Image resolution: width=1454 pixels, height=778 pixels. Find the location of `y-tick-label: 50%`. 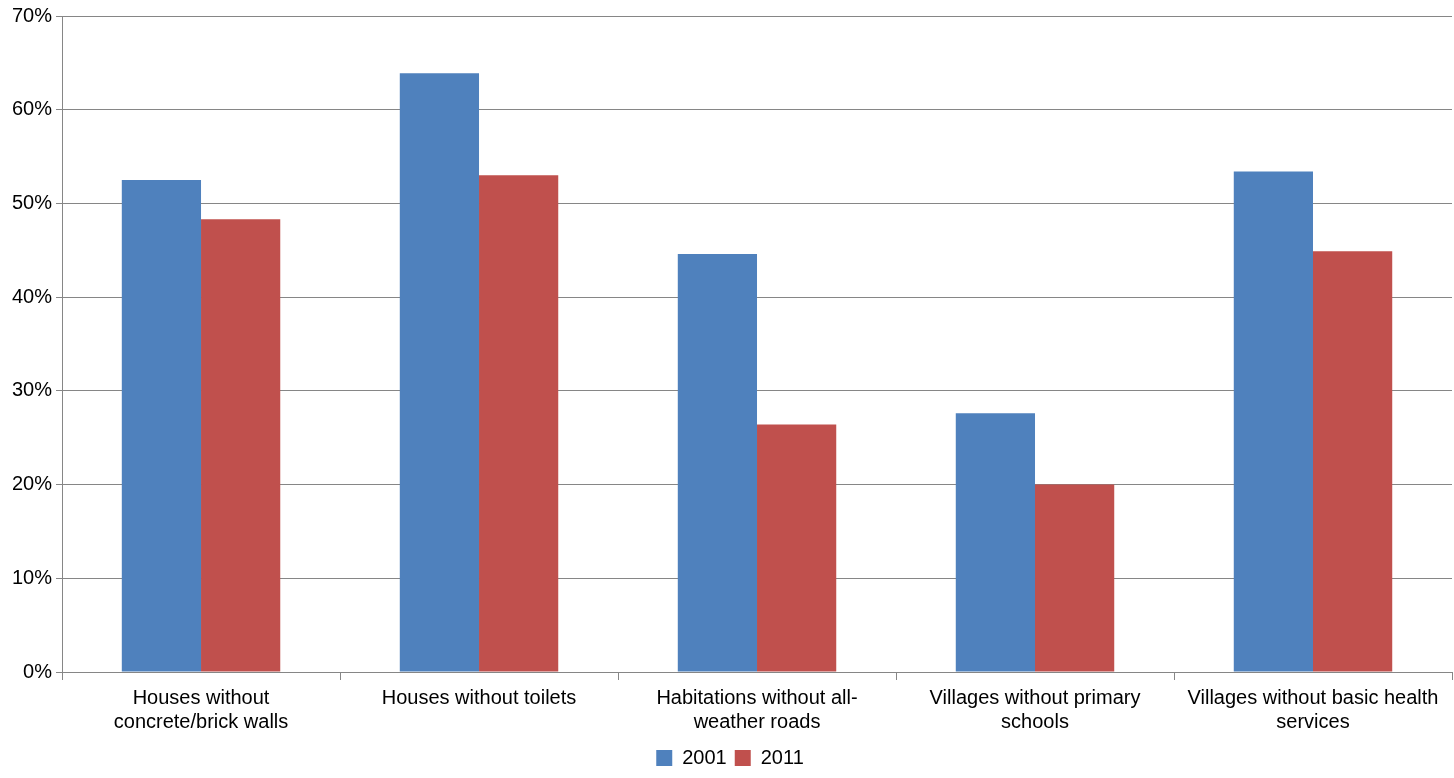

y-tick-label: 50% is located at coordinates (32, 201).